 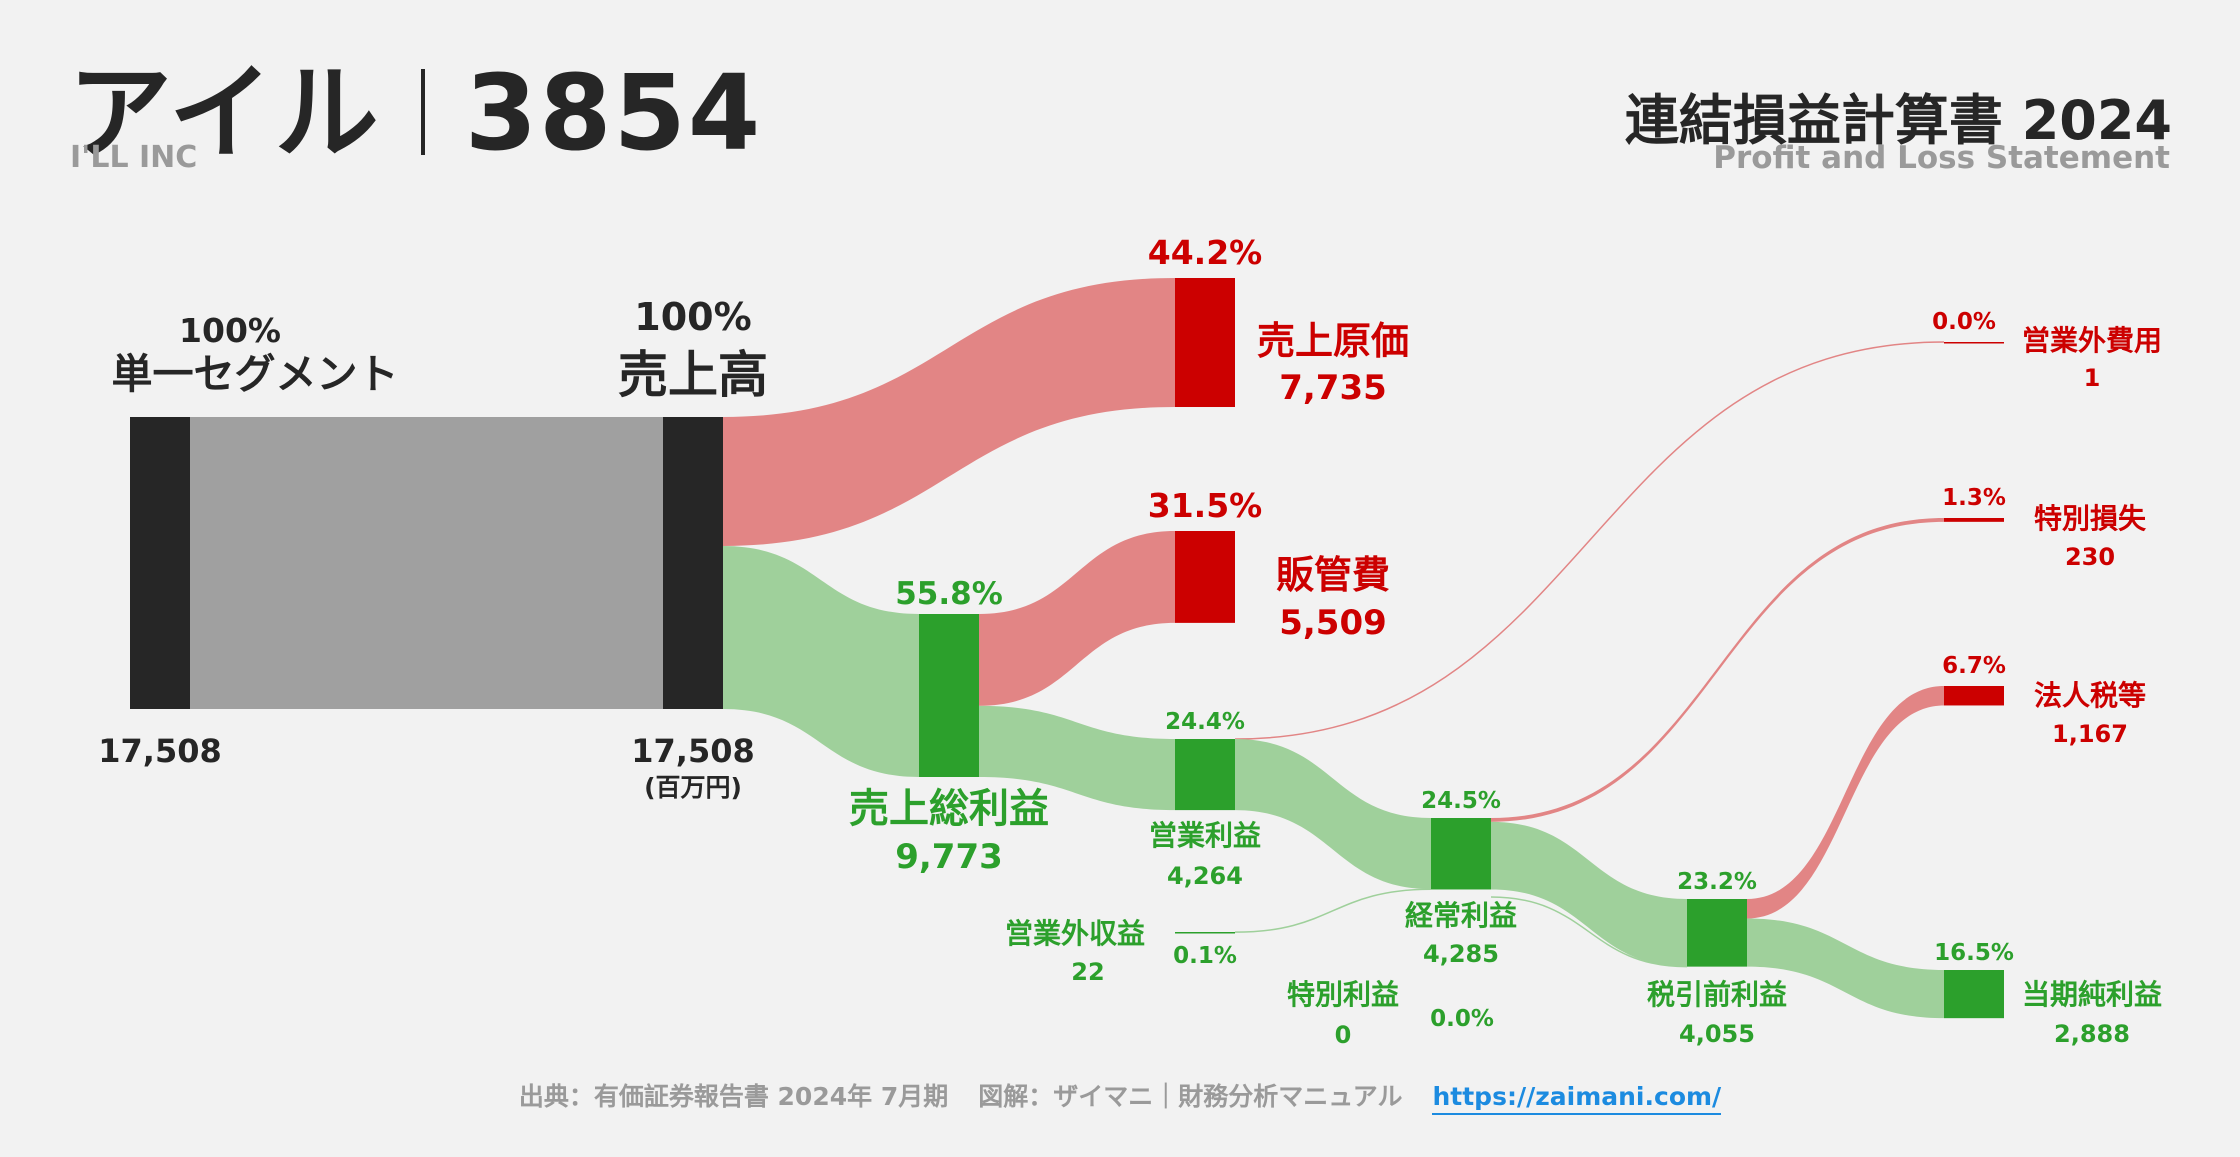 What do you see at coordinates (1461, 915) in the screenshot?
I see `name-label-ordinary_profit: 経常利益` at bounding box center [1461, 915].